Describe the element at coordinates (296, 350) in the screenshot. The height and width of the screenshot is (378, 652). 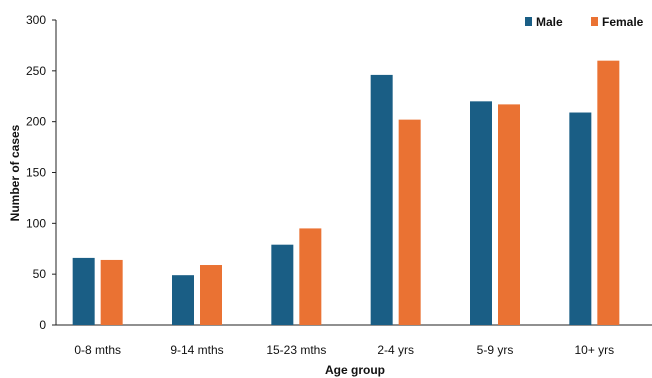
I see `x-tick-label: 15-23 mths` at that location.